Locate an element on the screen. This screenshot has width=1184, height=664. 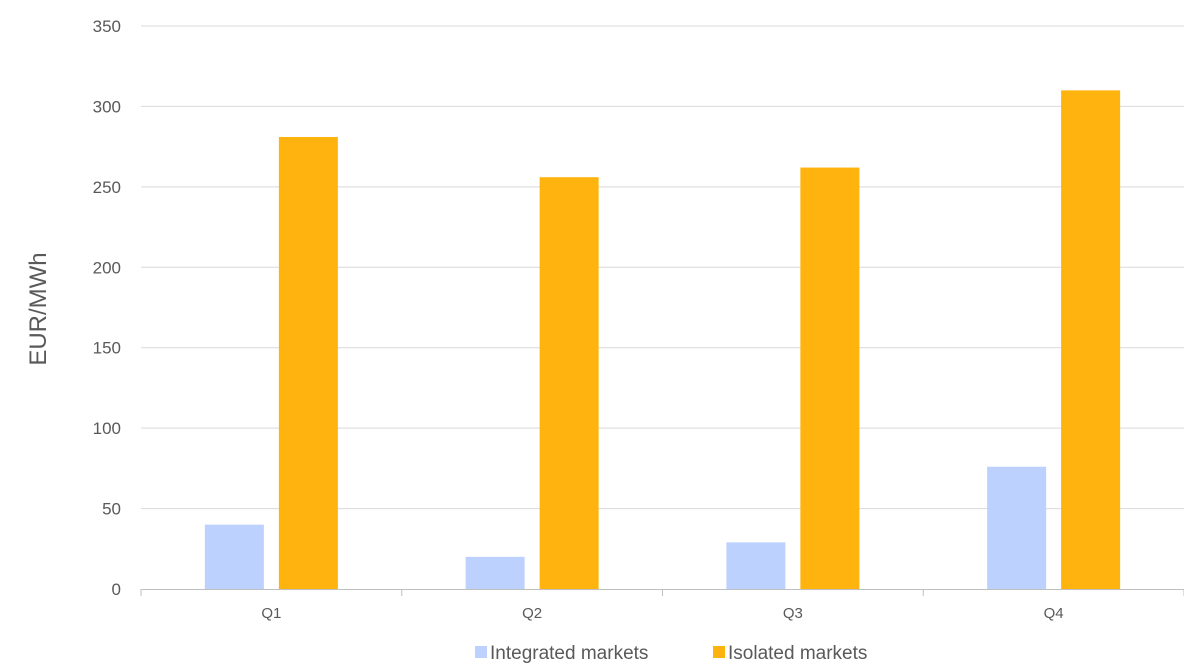
y-axis-ticks: 0 50 100 150 200 250 300 350 is located at coordinates (107, 308).